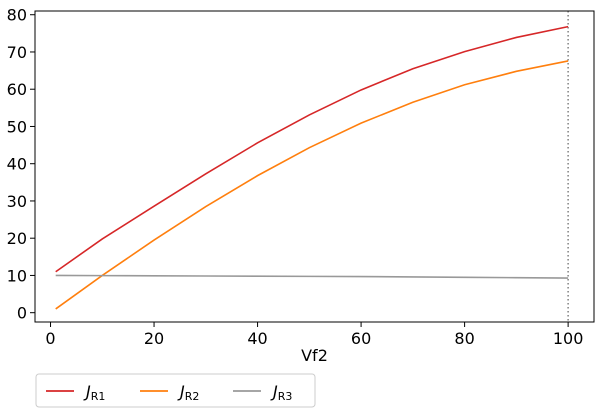  Describe the element at coordinates (50, 338) in the screenshot. I see `x-tick-label: 0` at that location.